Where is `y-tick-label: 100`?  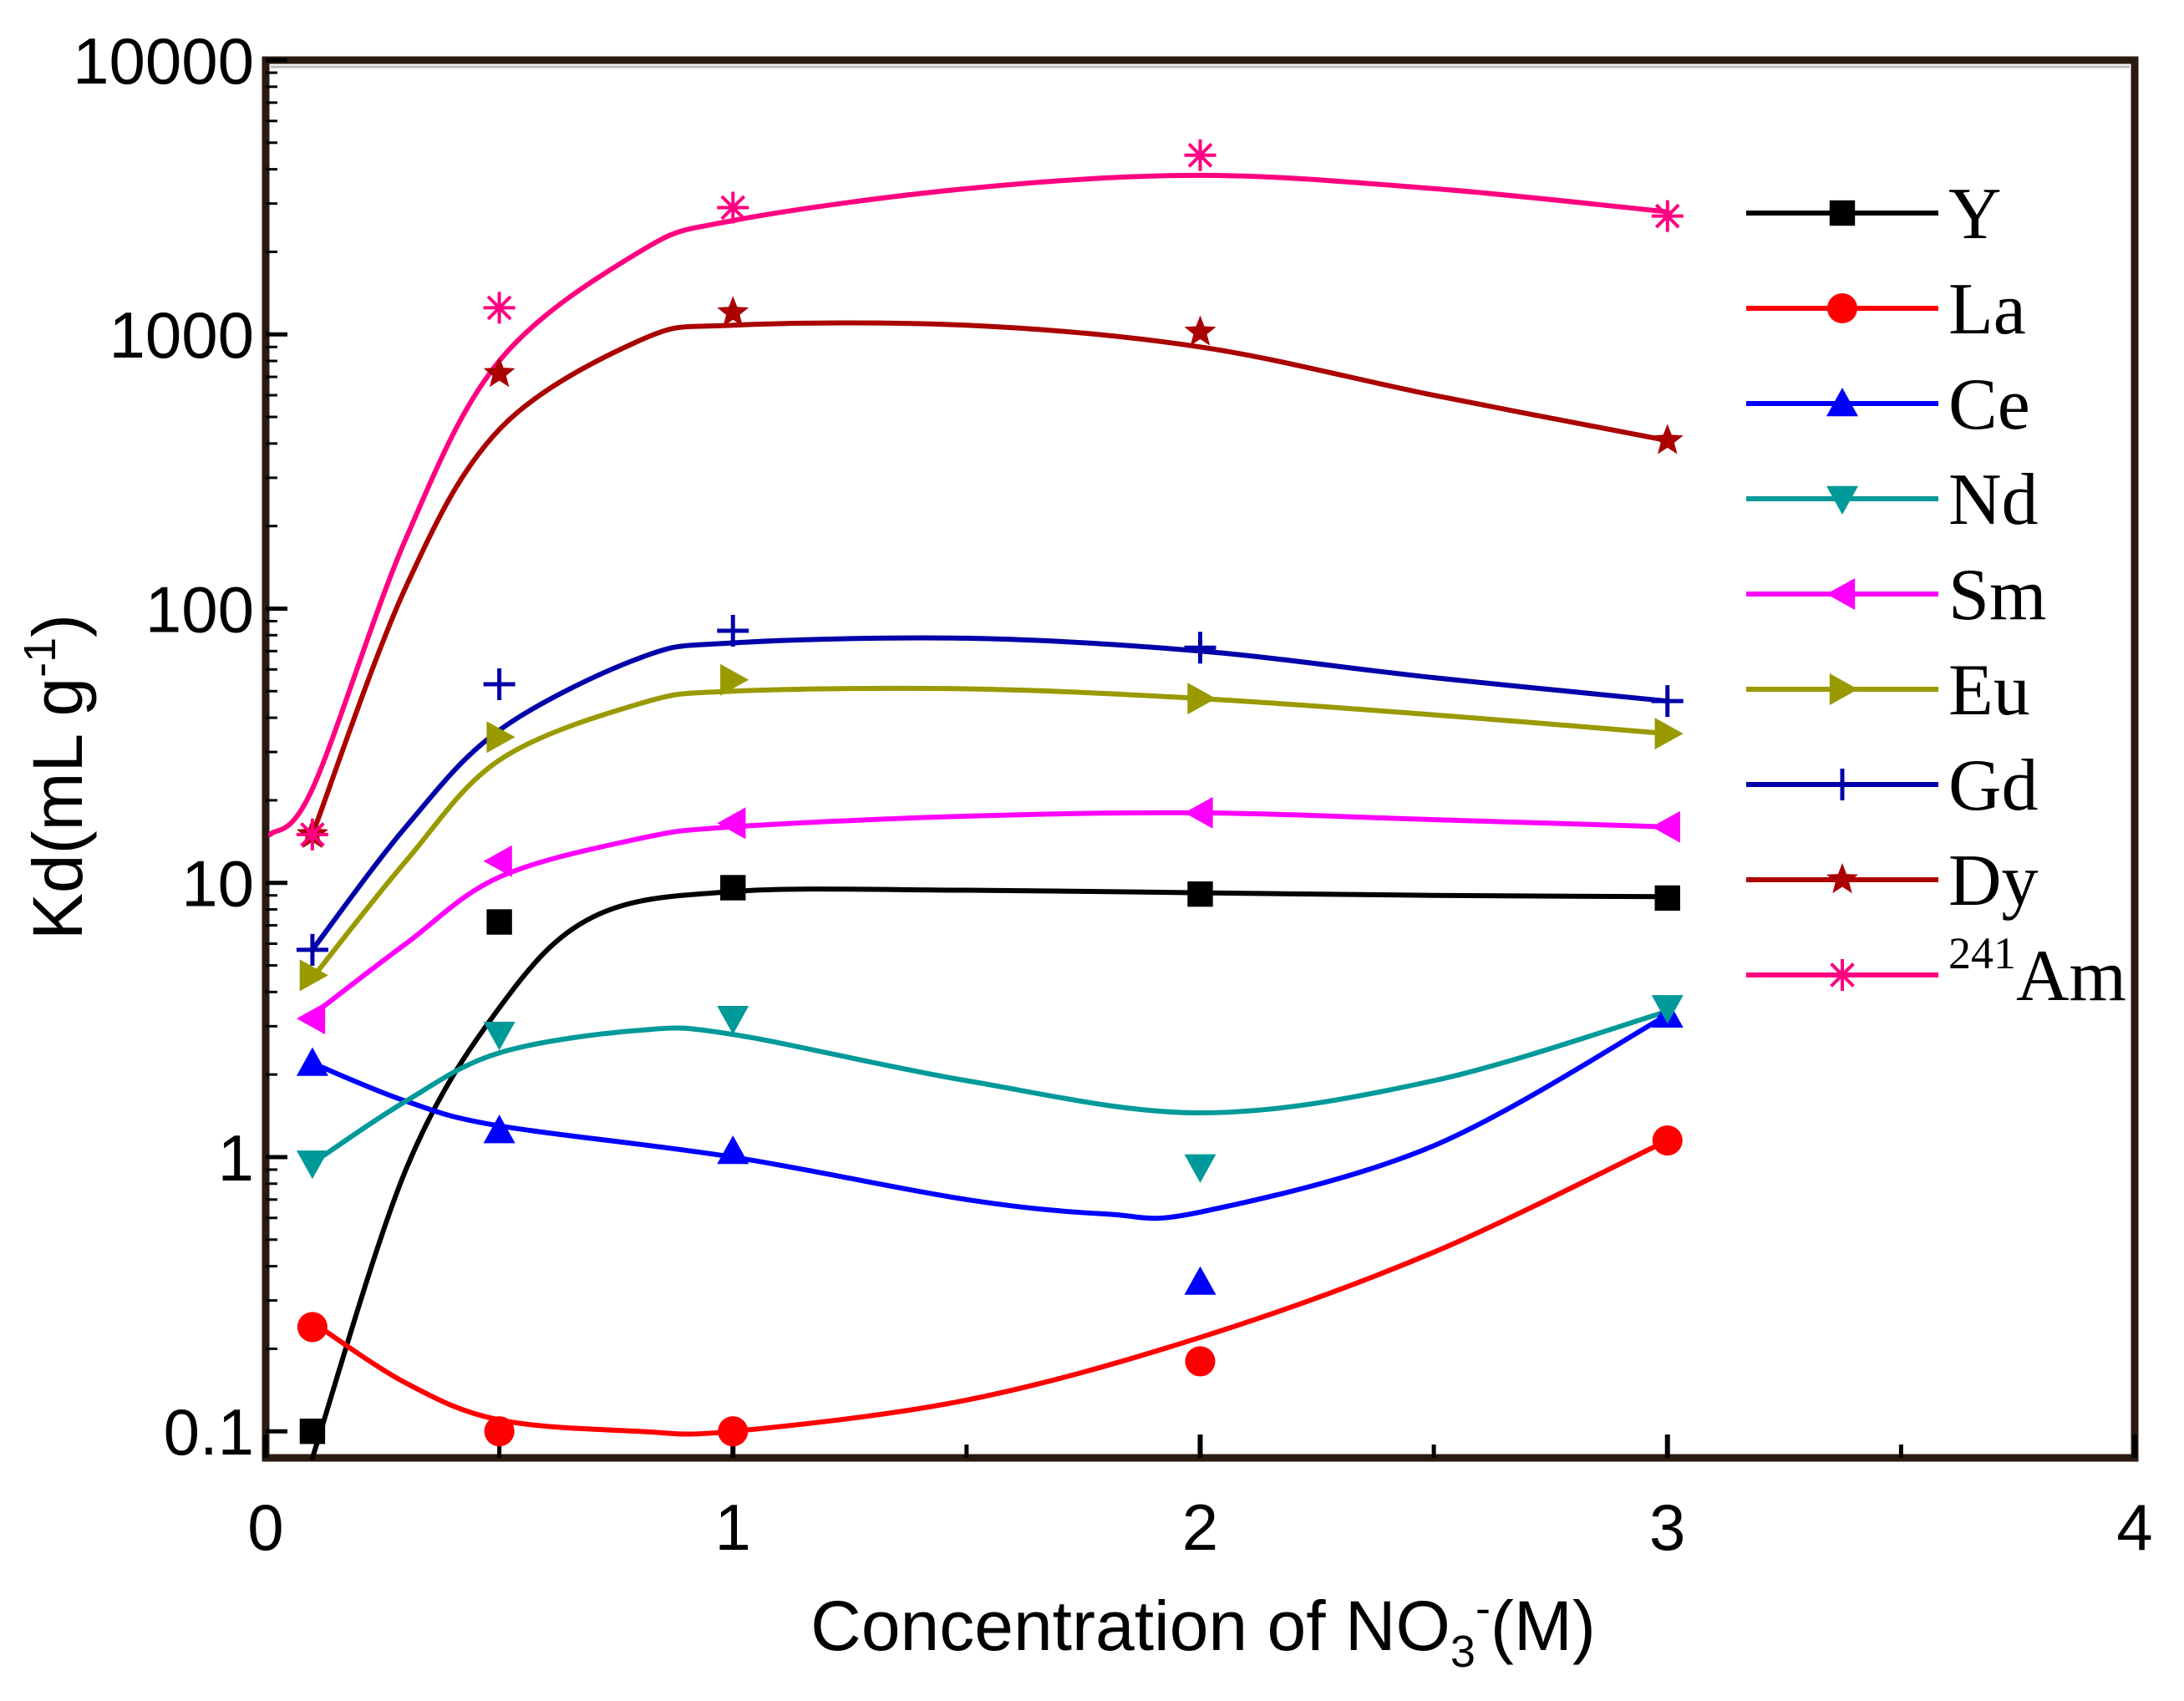 y-tick-label: 100 is located at coordinates (199, 609).